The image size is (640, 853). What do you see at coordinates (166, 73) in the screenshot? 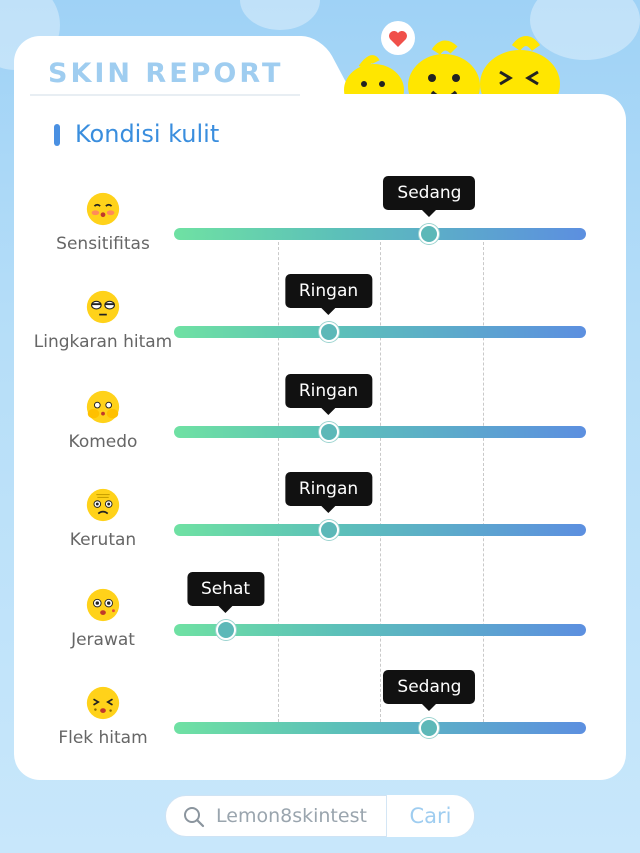
I see `page-title: SKIN REPORT` at bounding box center [166, 73].